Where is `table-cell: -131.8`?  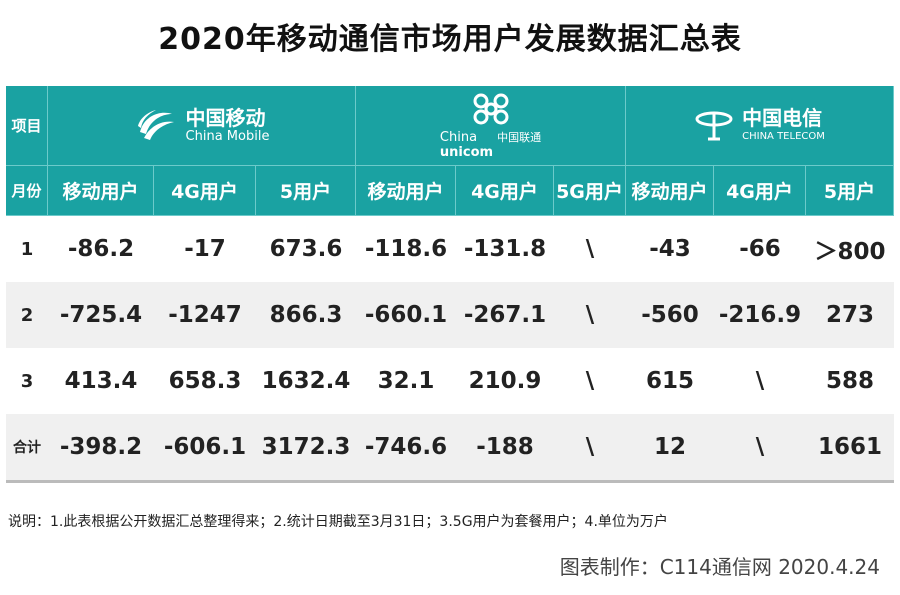 table-cell: -131.8 is located at coordinates (505, 249).